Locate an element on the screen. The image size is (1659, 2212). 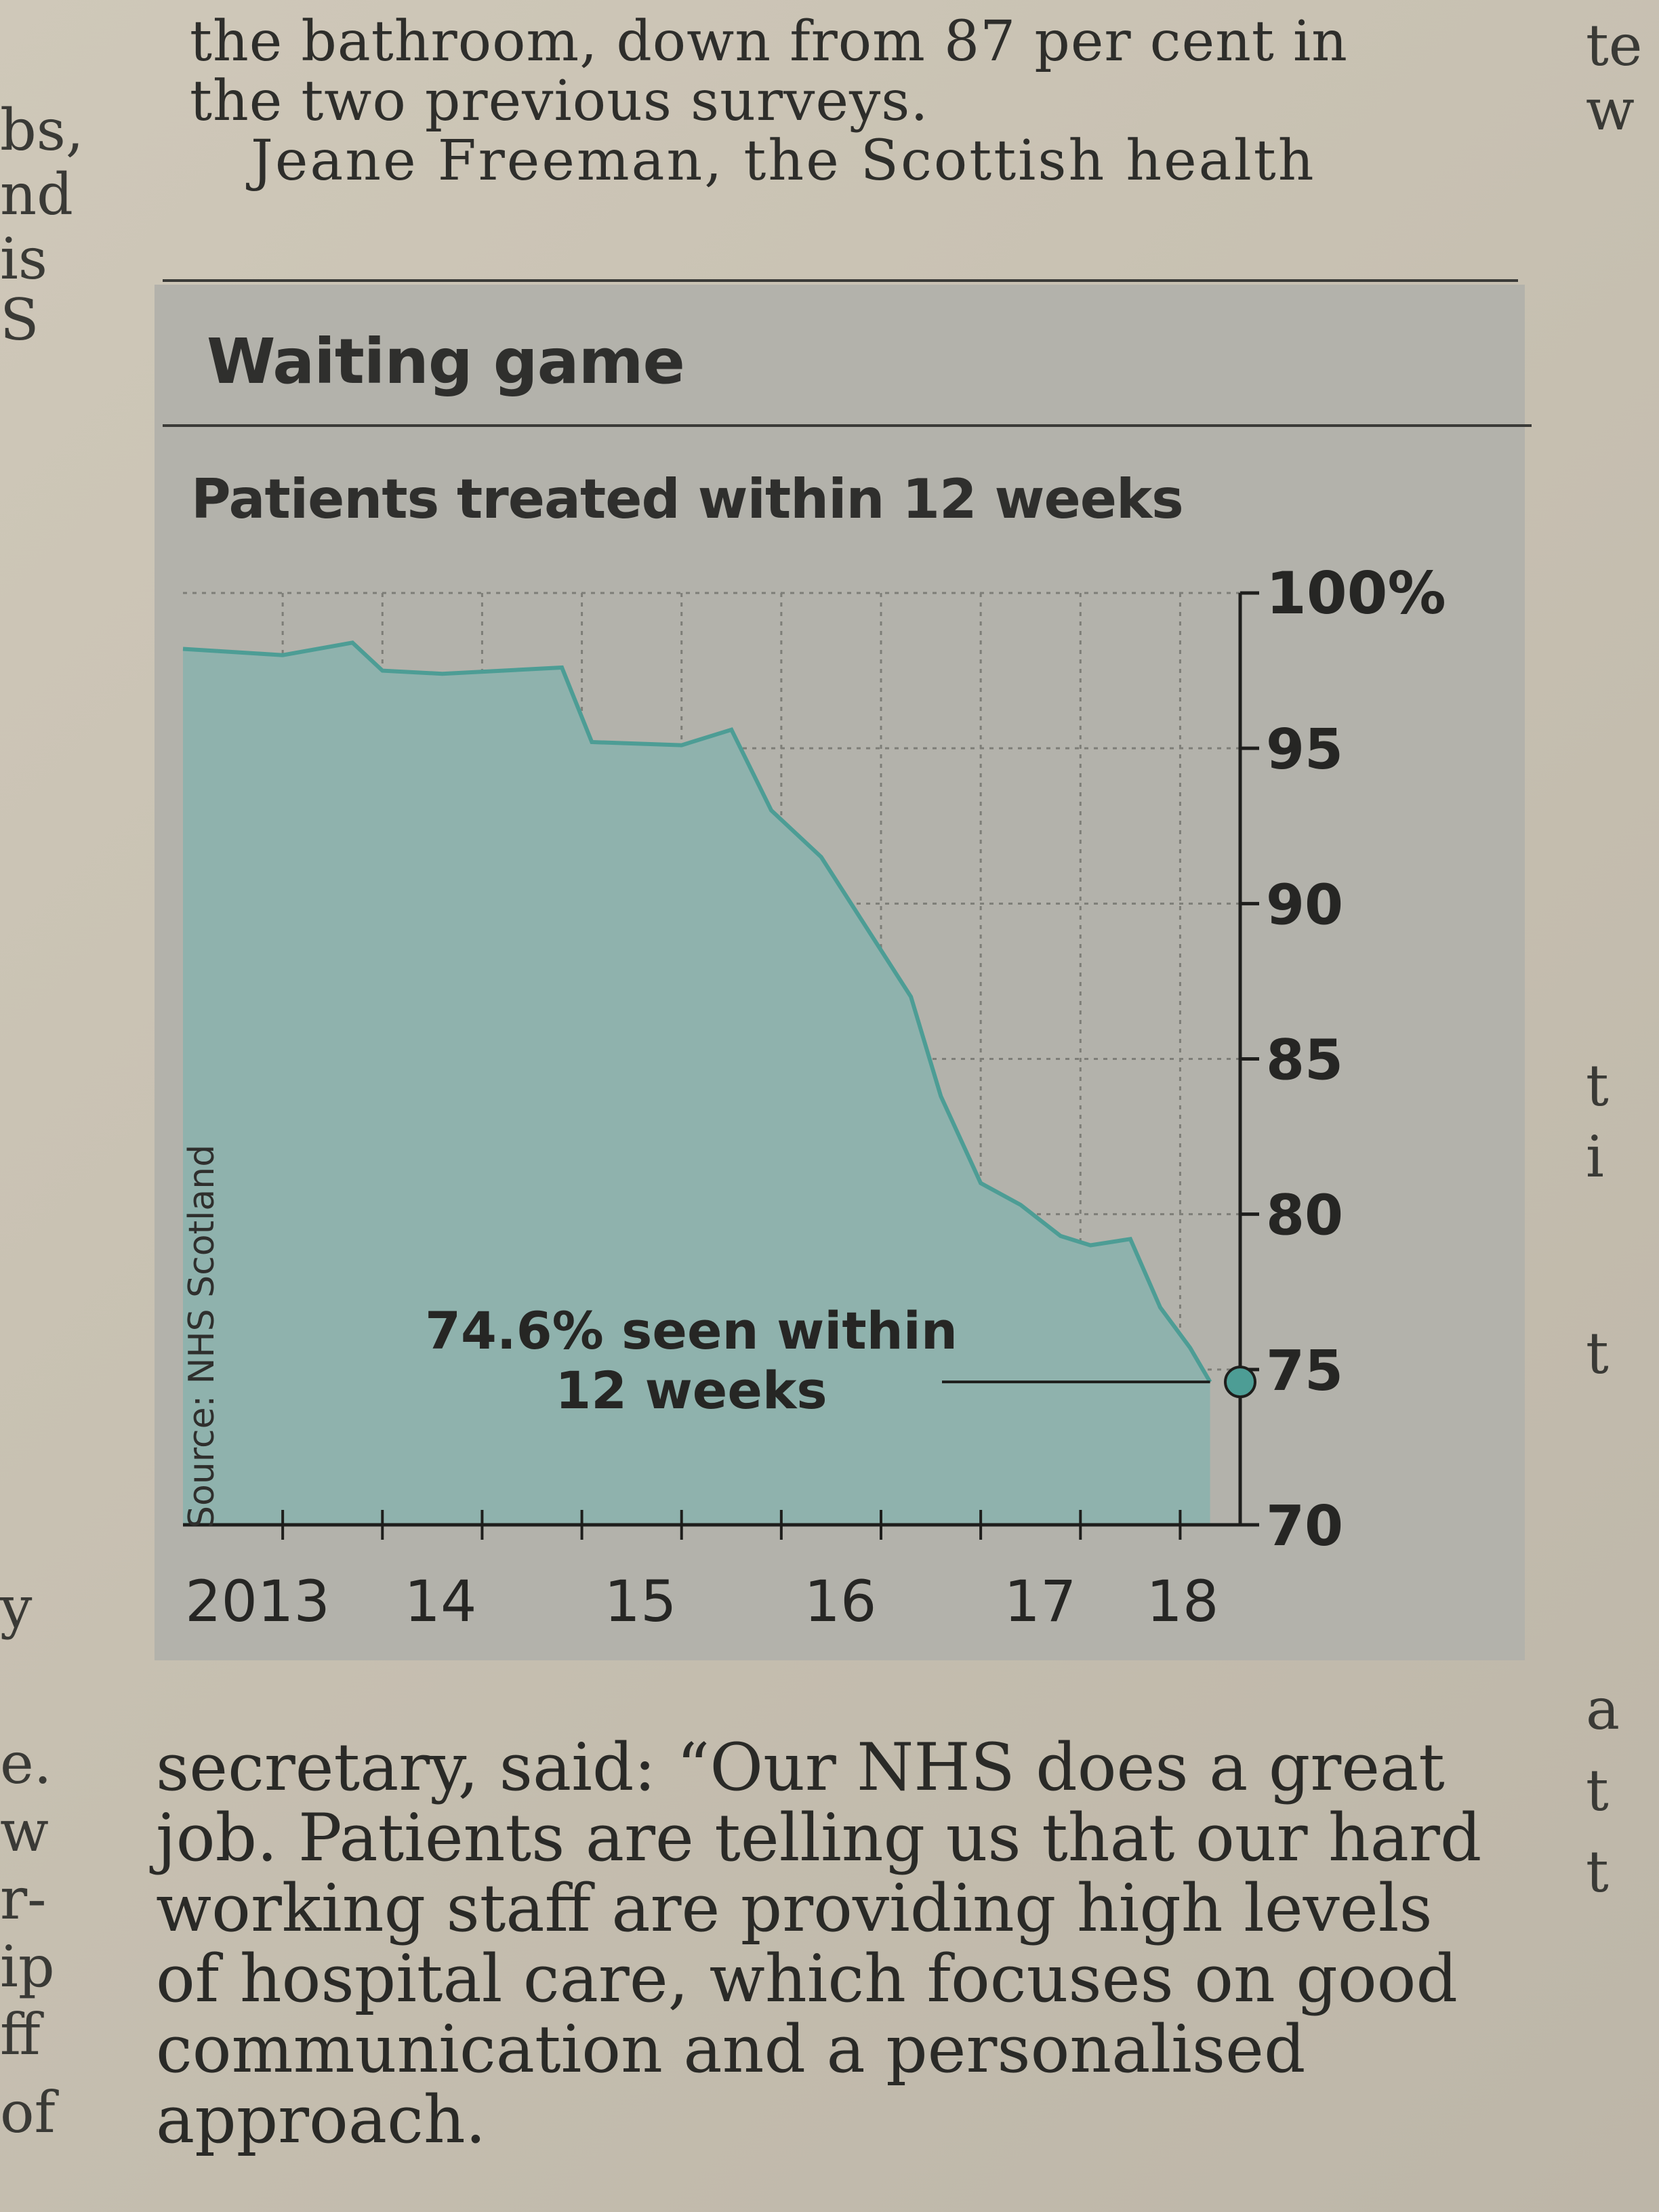
y-tick-label: 70 is located at coordinates (1304, 1526).